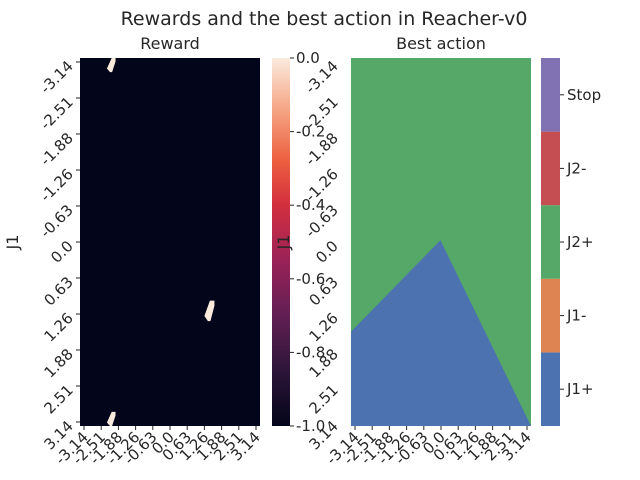 The width and height of the screenshot is (640, 480). Describe the element at coordinates (57, 185) in the screenshot. I see `reward-y-tick-label: -1.26` at that location.